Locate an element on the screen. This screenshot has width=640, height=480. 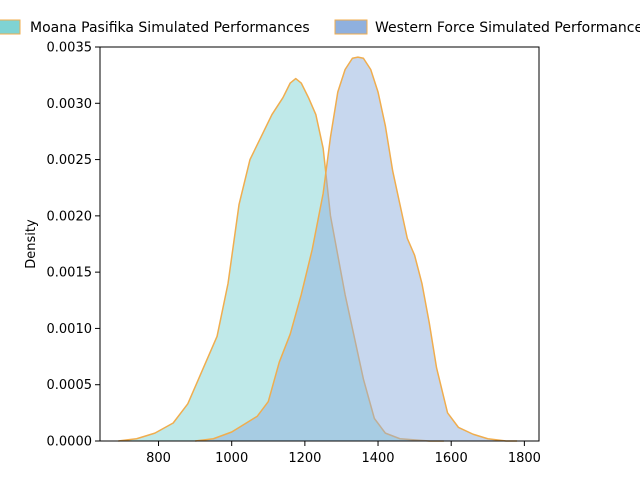
y-tick-label: 0.0015 is located at coordinates (70, 273).